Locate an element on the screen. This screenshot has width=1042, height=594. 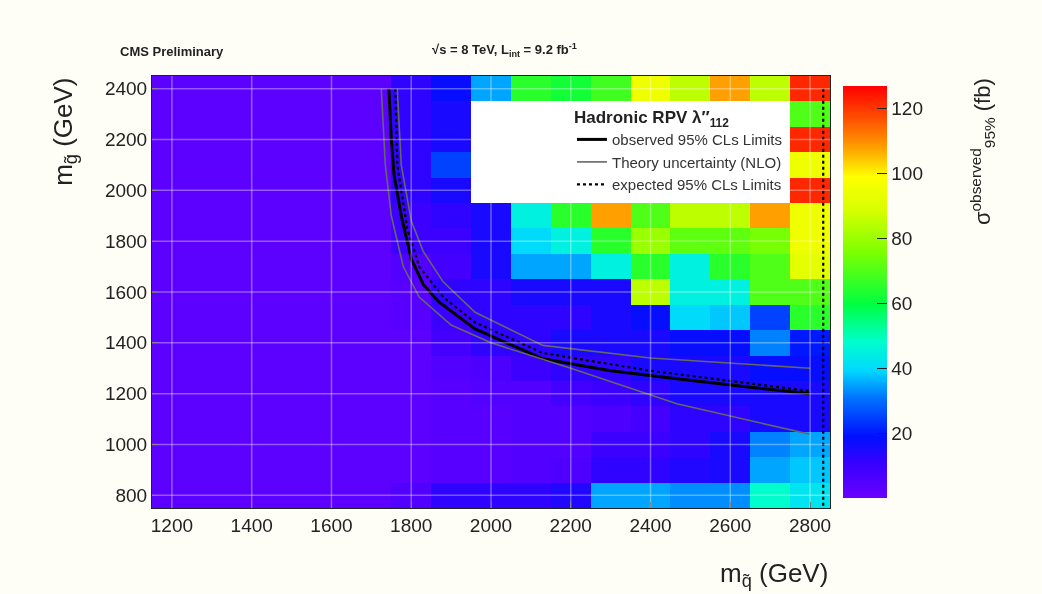
y-tick-label: 800 is located at coordinates (131, 495).